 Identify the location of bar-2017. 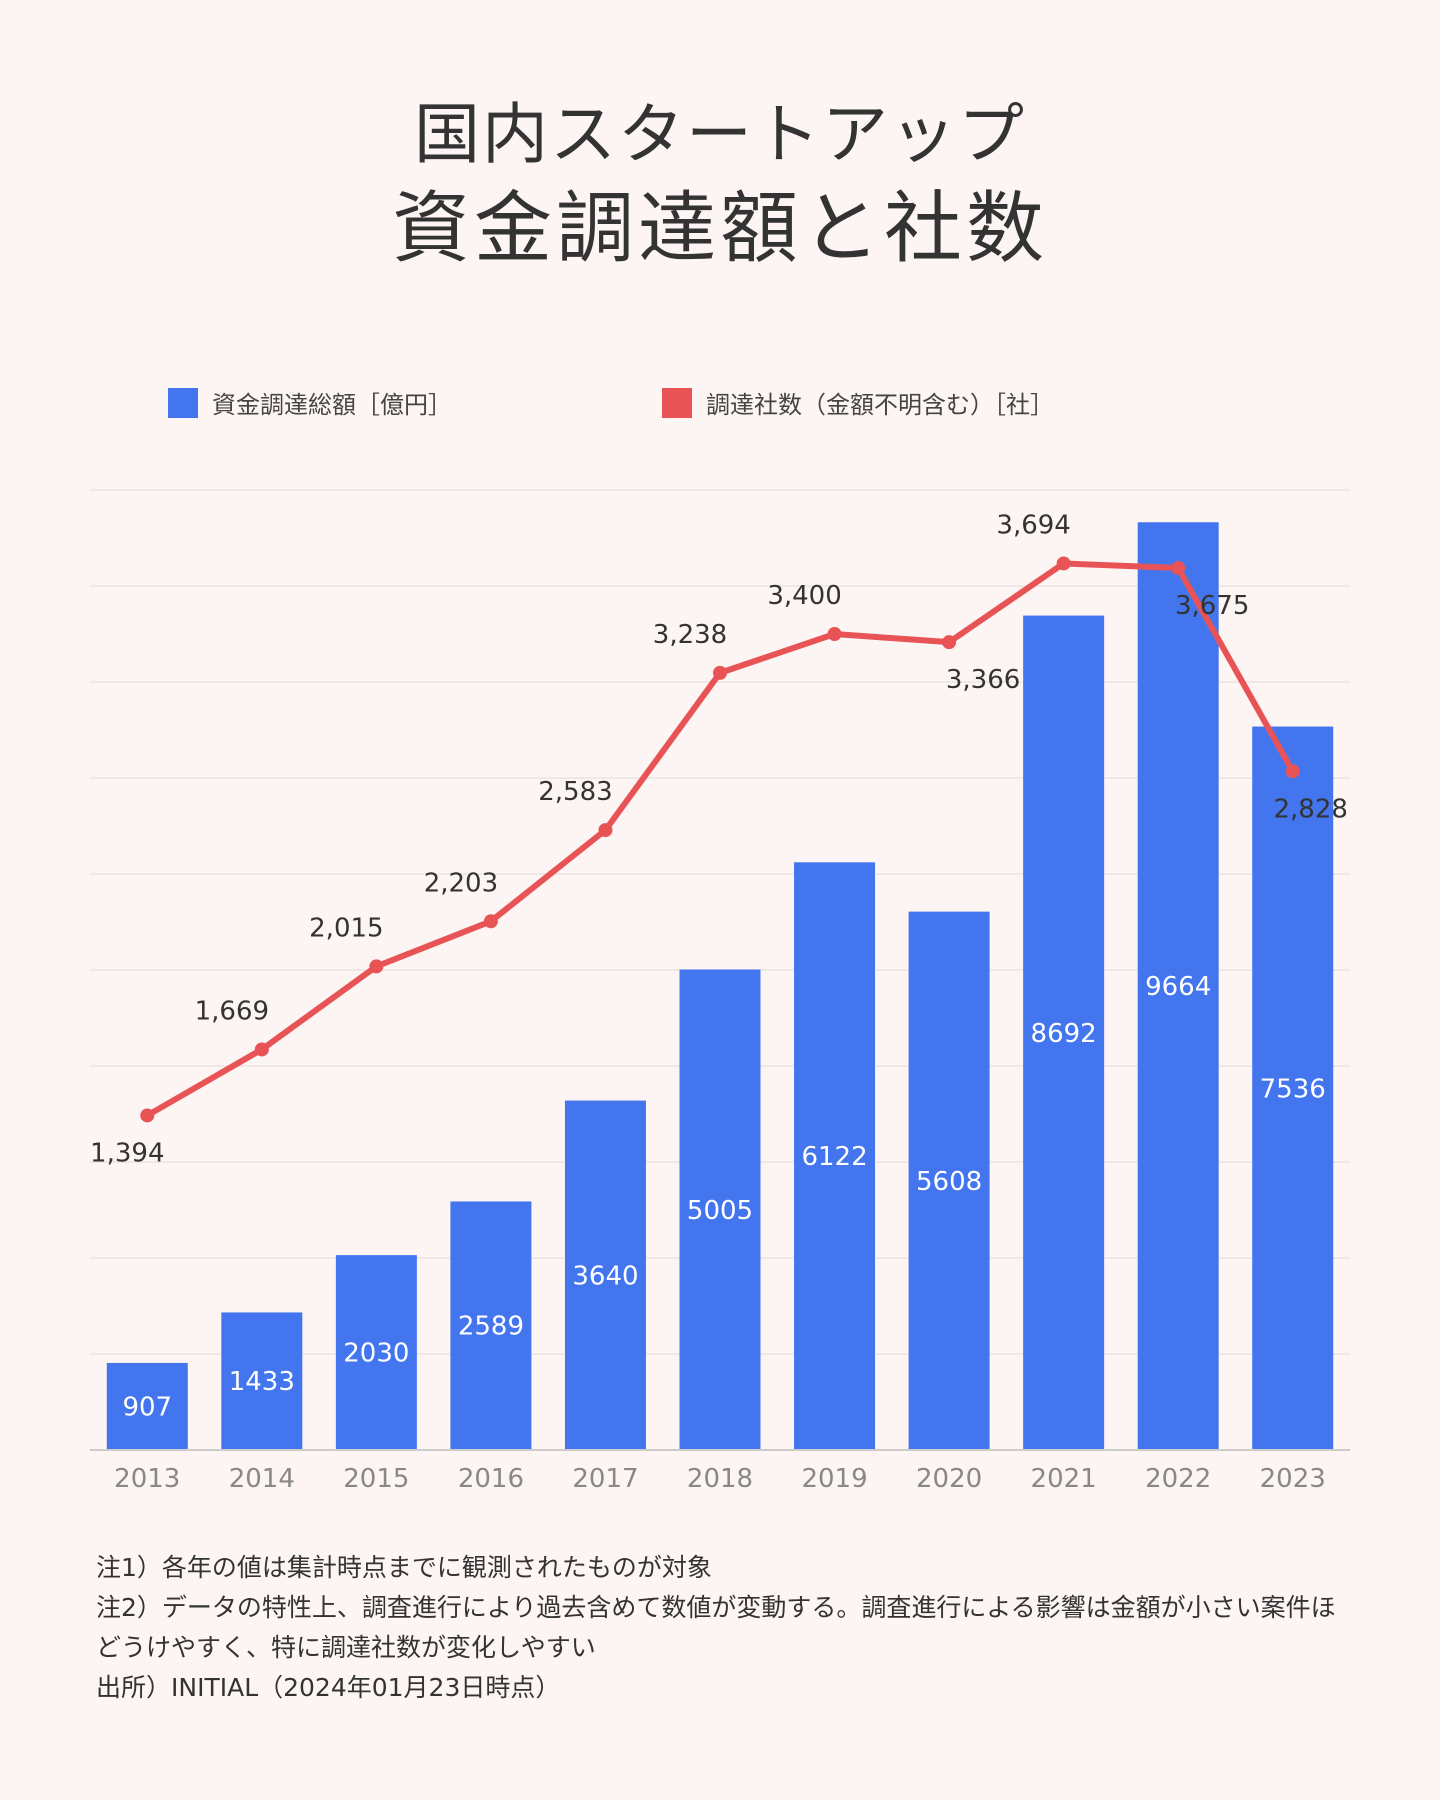
(605, 1275).